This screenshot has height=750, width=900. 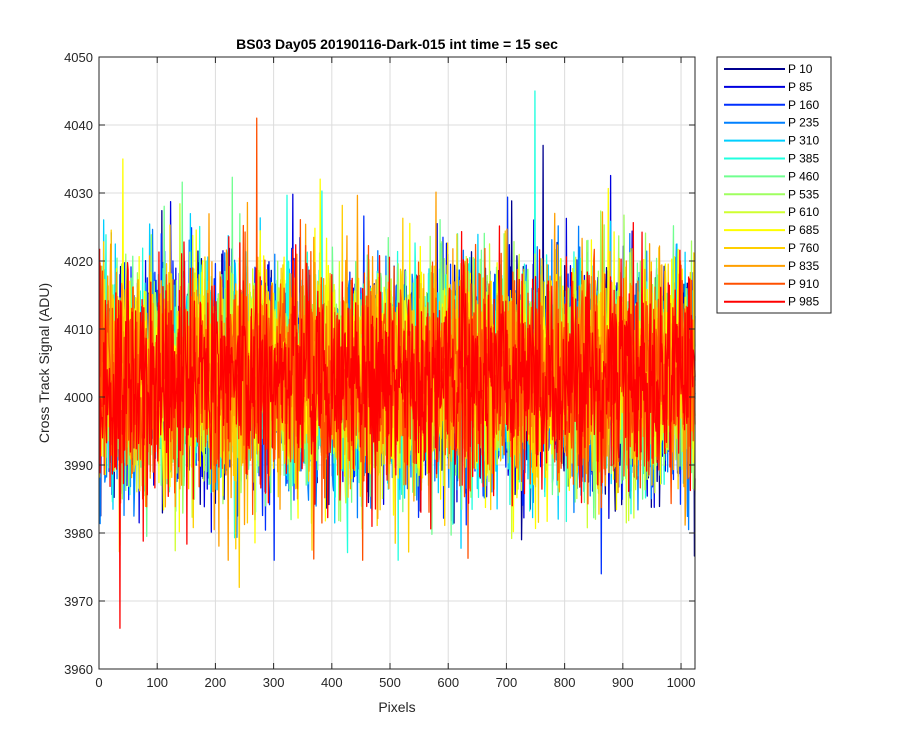 What do you see at coordinates (803, 212) in the screenshot?
I see `legend-label: P 610` at bounding box center [803, 212].